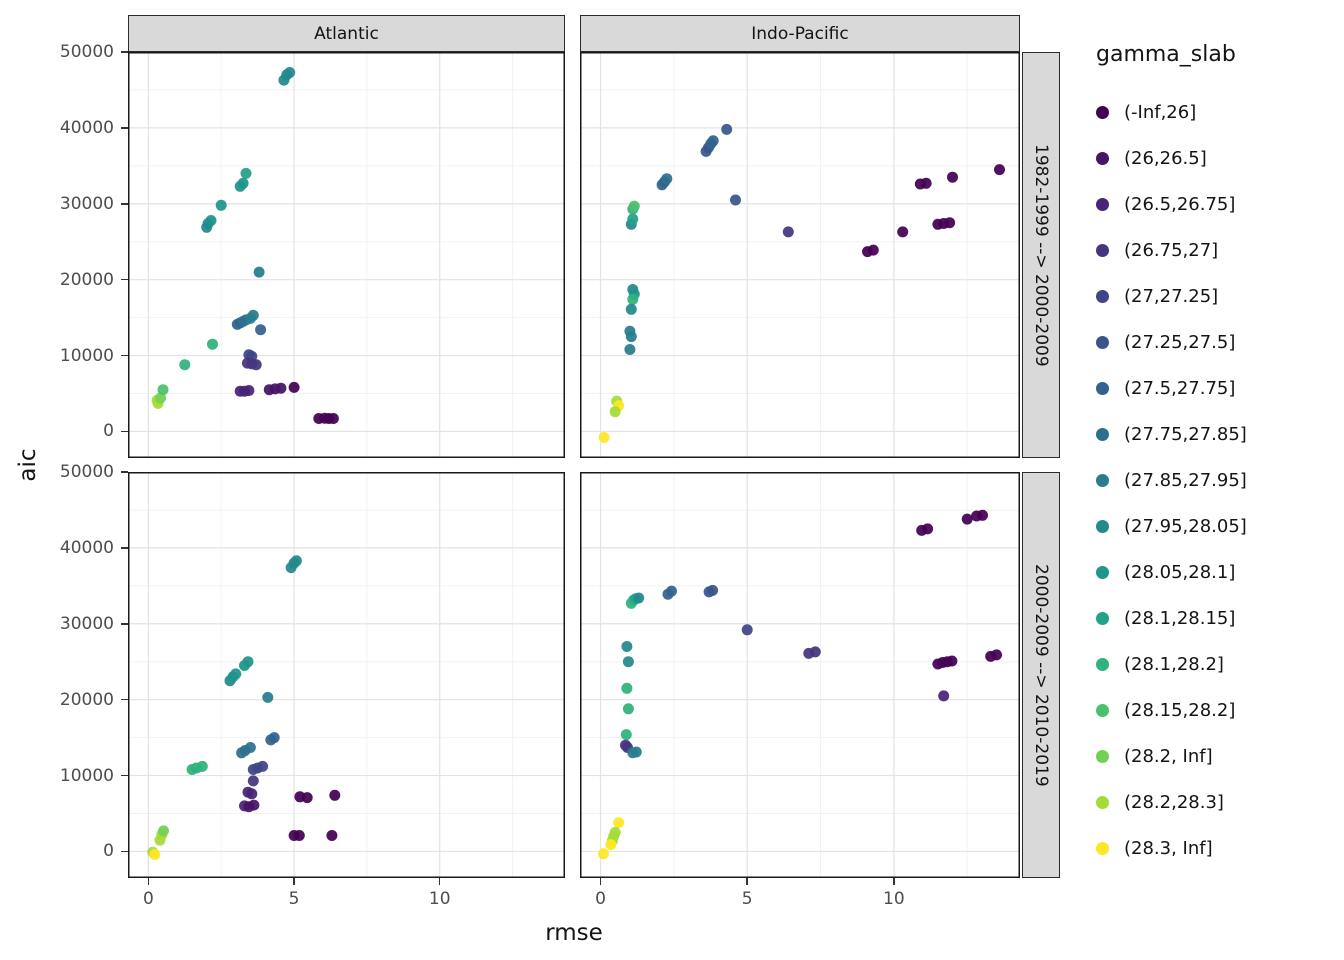 The width and height of the screenshot is (1344, 960). I want to click on legend-item: (27.5,27.75], so click(1171, 388).